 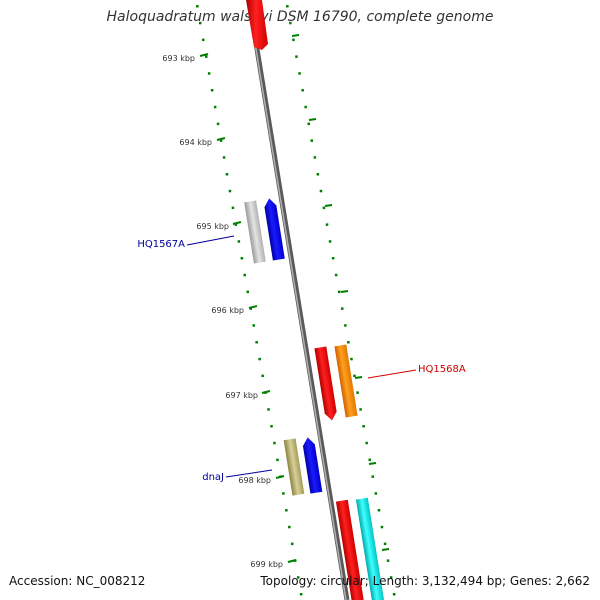 What do you see at coordinates (257, 25) in the screenshot?
I see `gene-top-red` at bounding box center [257, 25].